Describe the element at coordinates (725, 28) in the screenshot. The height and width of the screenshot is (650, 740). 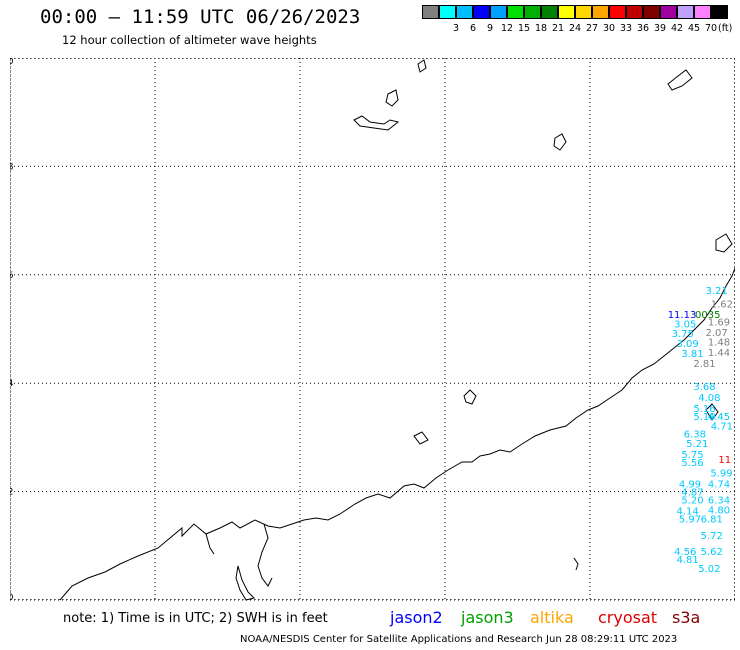
I see `colorbar-unit: (ft)` at that location.